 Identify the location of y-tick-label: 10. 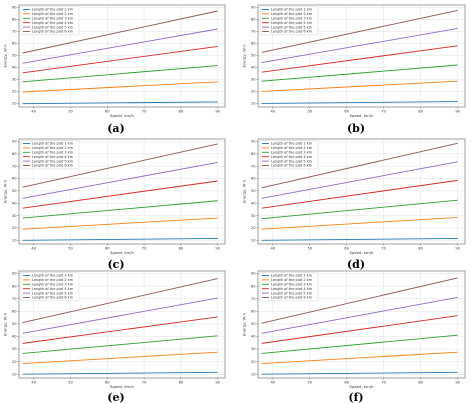
(14, 104).